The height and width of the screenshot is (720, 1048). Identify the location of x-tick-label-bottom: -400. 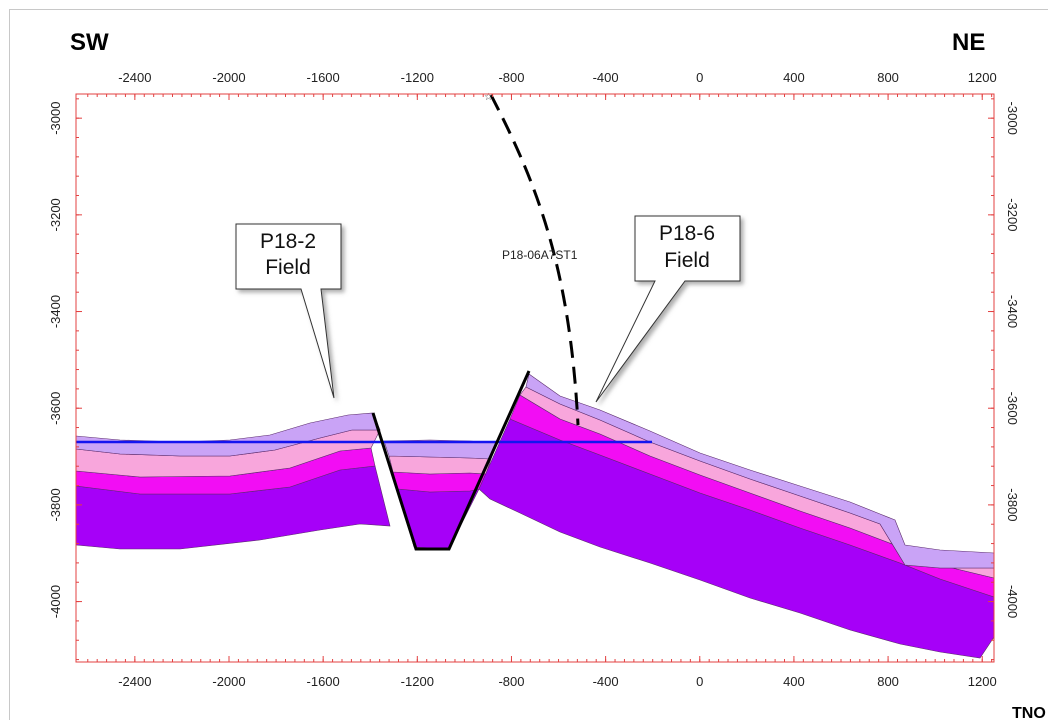
(606, 681).